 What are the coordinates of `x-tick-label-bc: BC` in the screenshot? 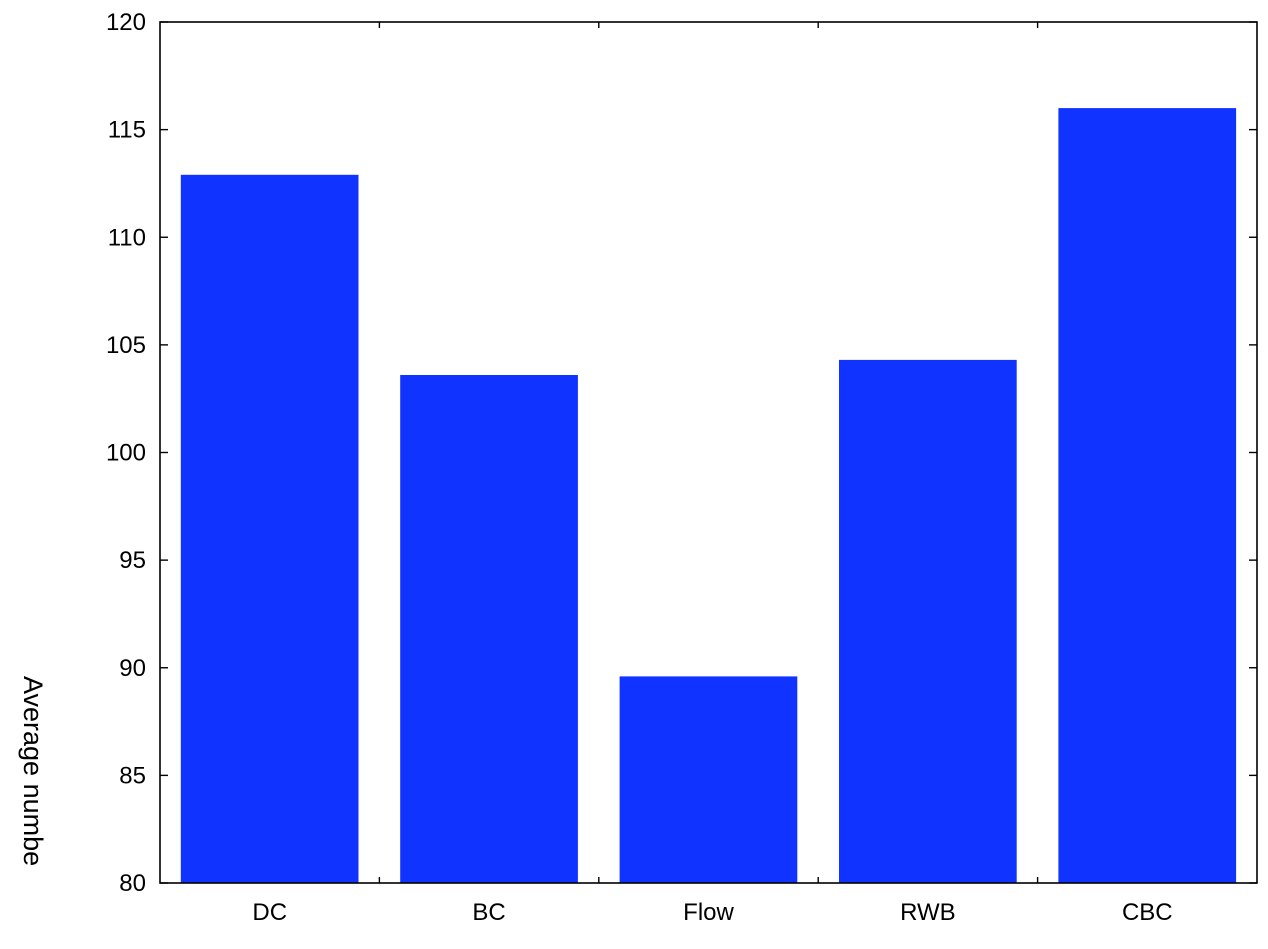 It's located at (488, 912).